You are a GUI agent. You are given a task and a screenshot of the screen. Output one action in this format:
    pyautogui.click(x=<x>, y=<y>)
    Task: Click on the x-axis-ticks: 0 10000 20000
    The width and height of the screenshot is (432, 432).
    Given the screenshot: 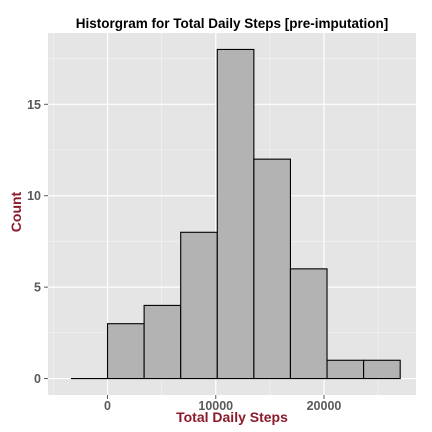 What is the action you would take?
    pyautogui.click(x=222, y=404)
    